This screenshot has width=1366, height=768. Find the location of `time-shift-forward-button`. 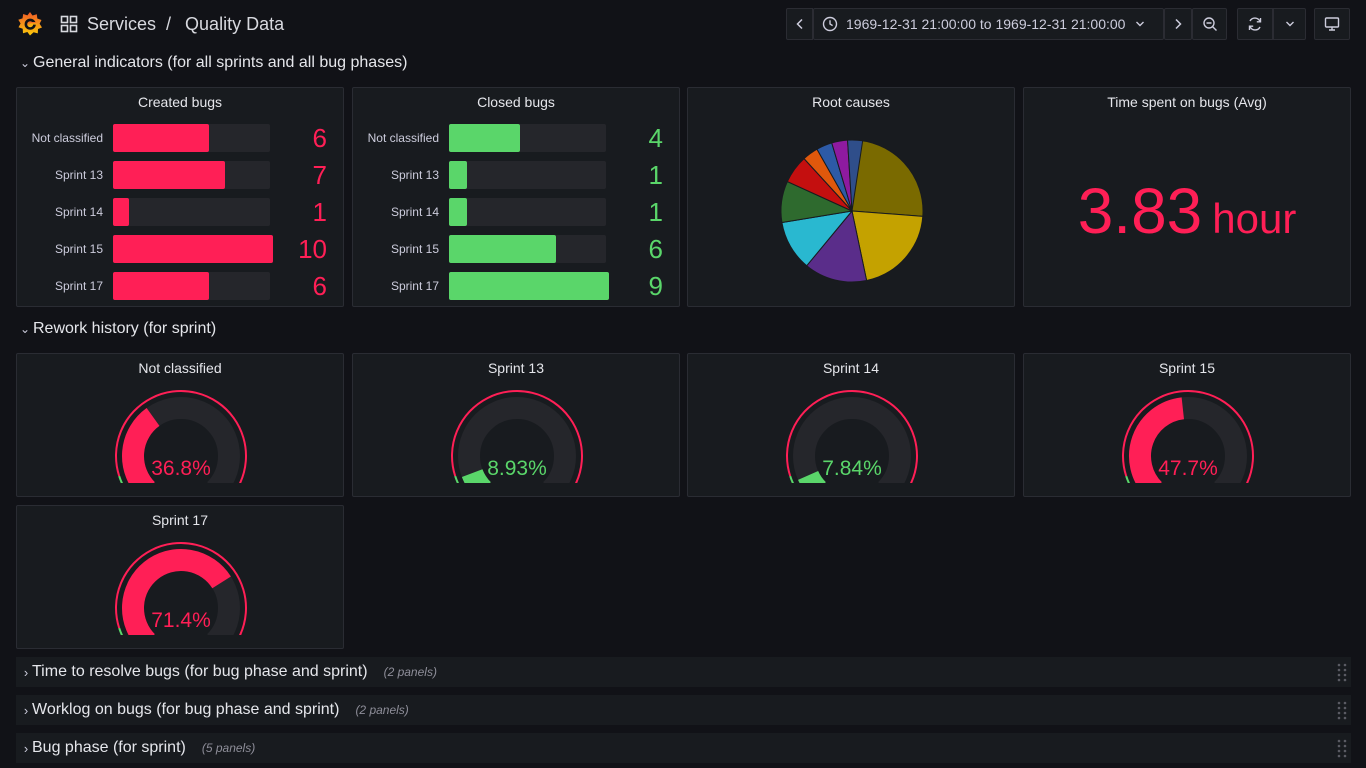

time-shift-forward-button is located at coordinates (1178, 24).